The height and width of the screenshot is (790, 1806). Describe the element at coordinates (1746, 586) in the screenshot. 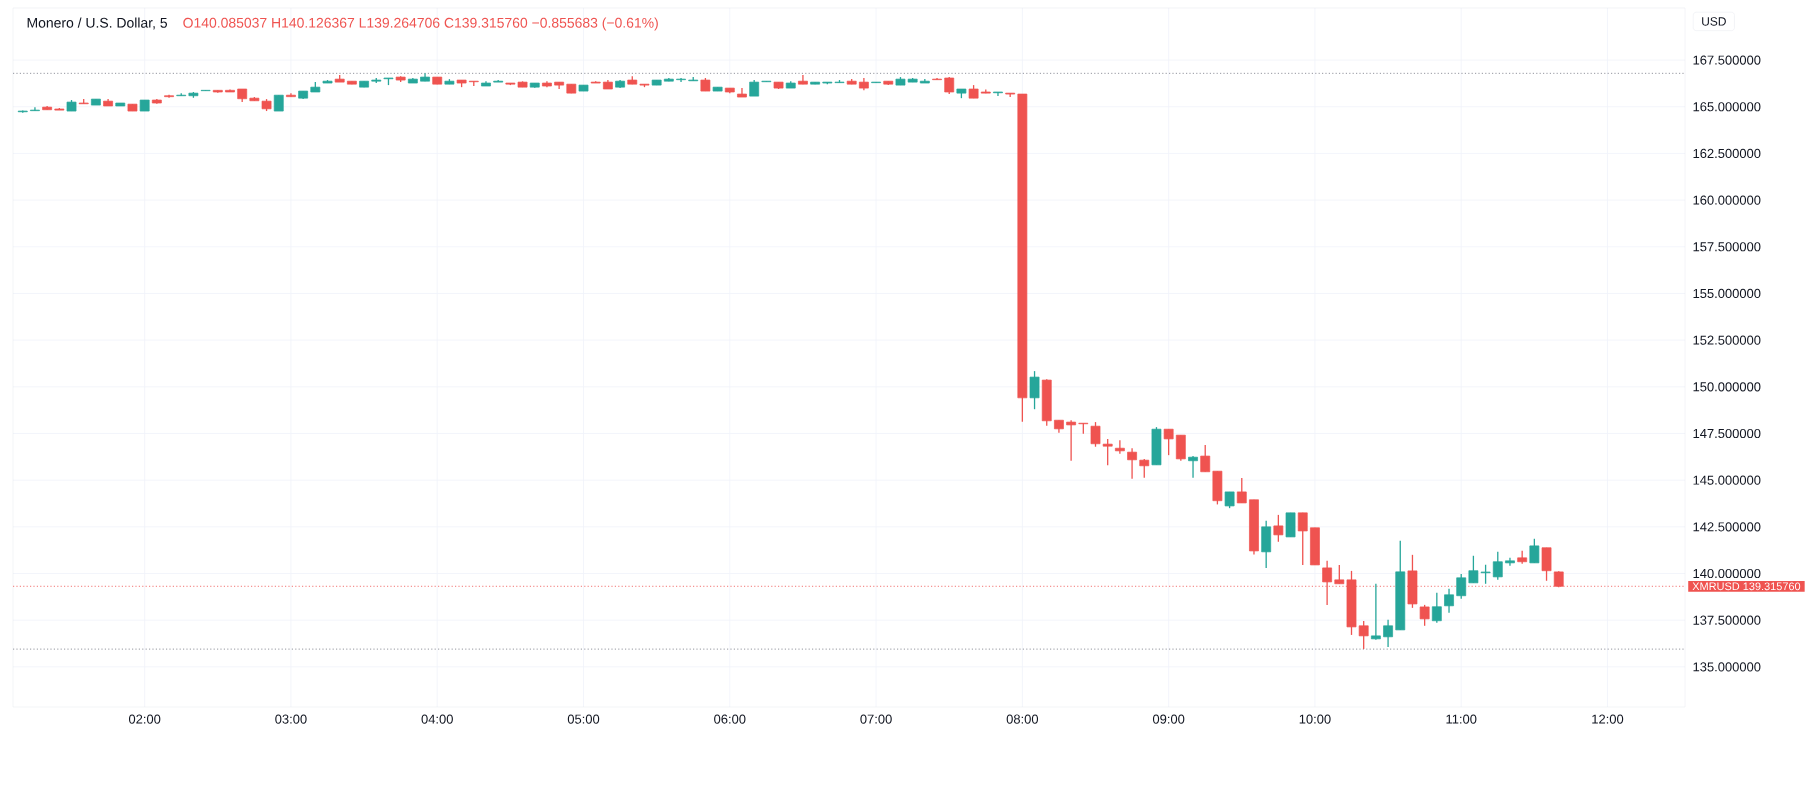

I see `ref-line-label: XMRUSD 139.315760` at that location.